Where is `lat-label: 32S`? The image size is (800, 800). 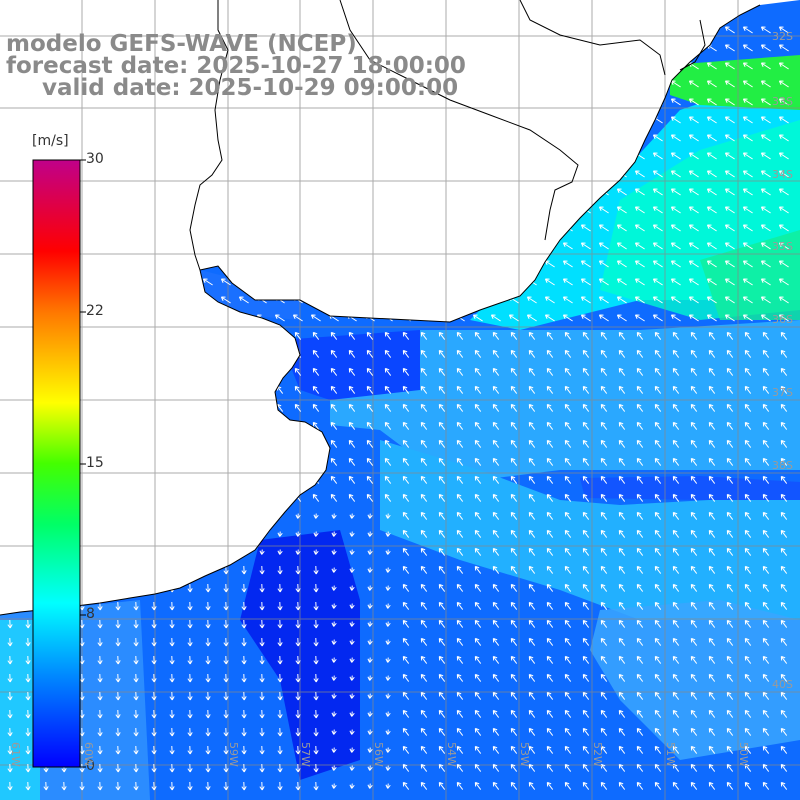
lat-label: 32S is located at coordinates (782, 36).